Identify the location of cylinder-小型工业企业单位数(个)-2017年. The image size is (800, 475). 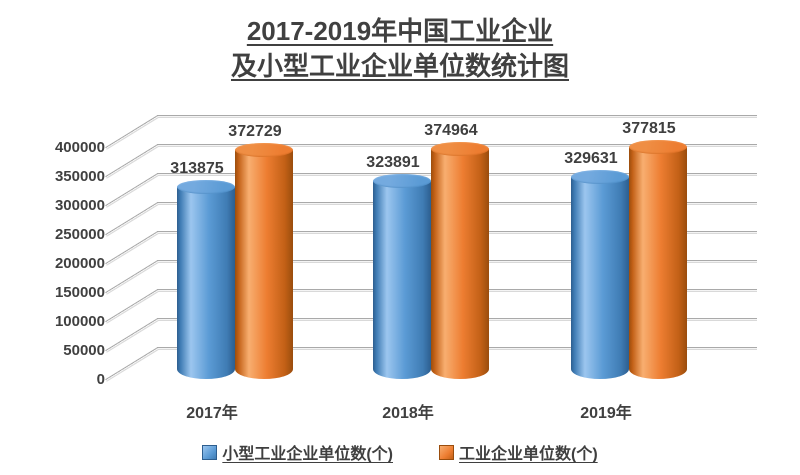
(206, 279).